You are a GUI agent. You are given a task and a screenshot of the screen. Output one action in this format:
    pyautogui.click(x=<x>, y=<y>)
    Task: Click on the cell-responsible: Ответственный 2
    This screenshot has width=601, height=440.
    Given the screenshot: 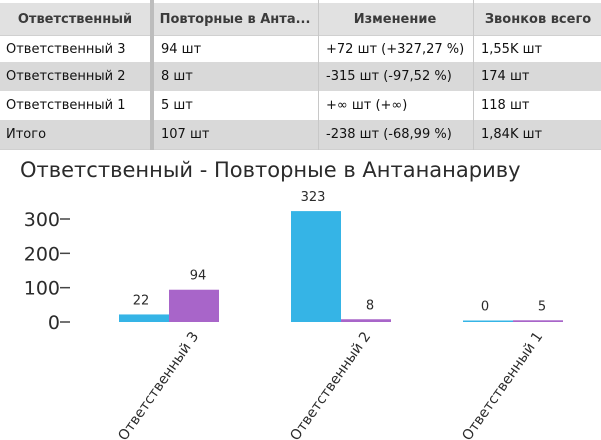 What is the action you would take?
    pyautogui.click(x=66, y=76)
    